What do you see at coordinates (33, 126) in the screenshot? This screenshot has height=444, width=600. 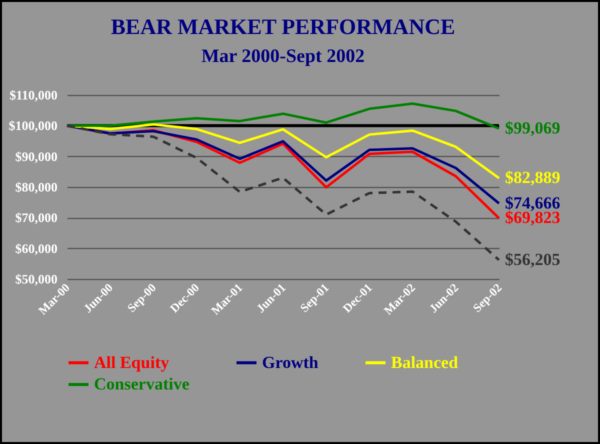 I see `y-tick-label: $100,000` at bounding box center [33, 126].